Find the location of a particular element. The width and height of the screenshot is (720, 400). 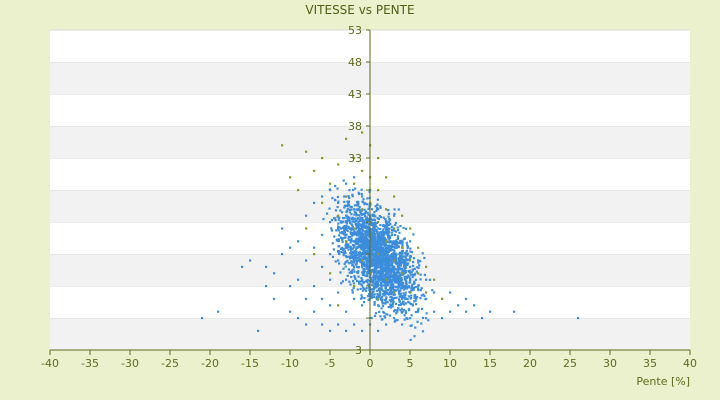

y-tick-label: 48 is located at coordinates (355, 62).